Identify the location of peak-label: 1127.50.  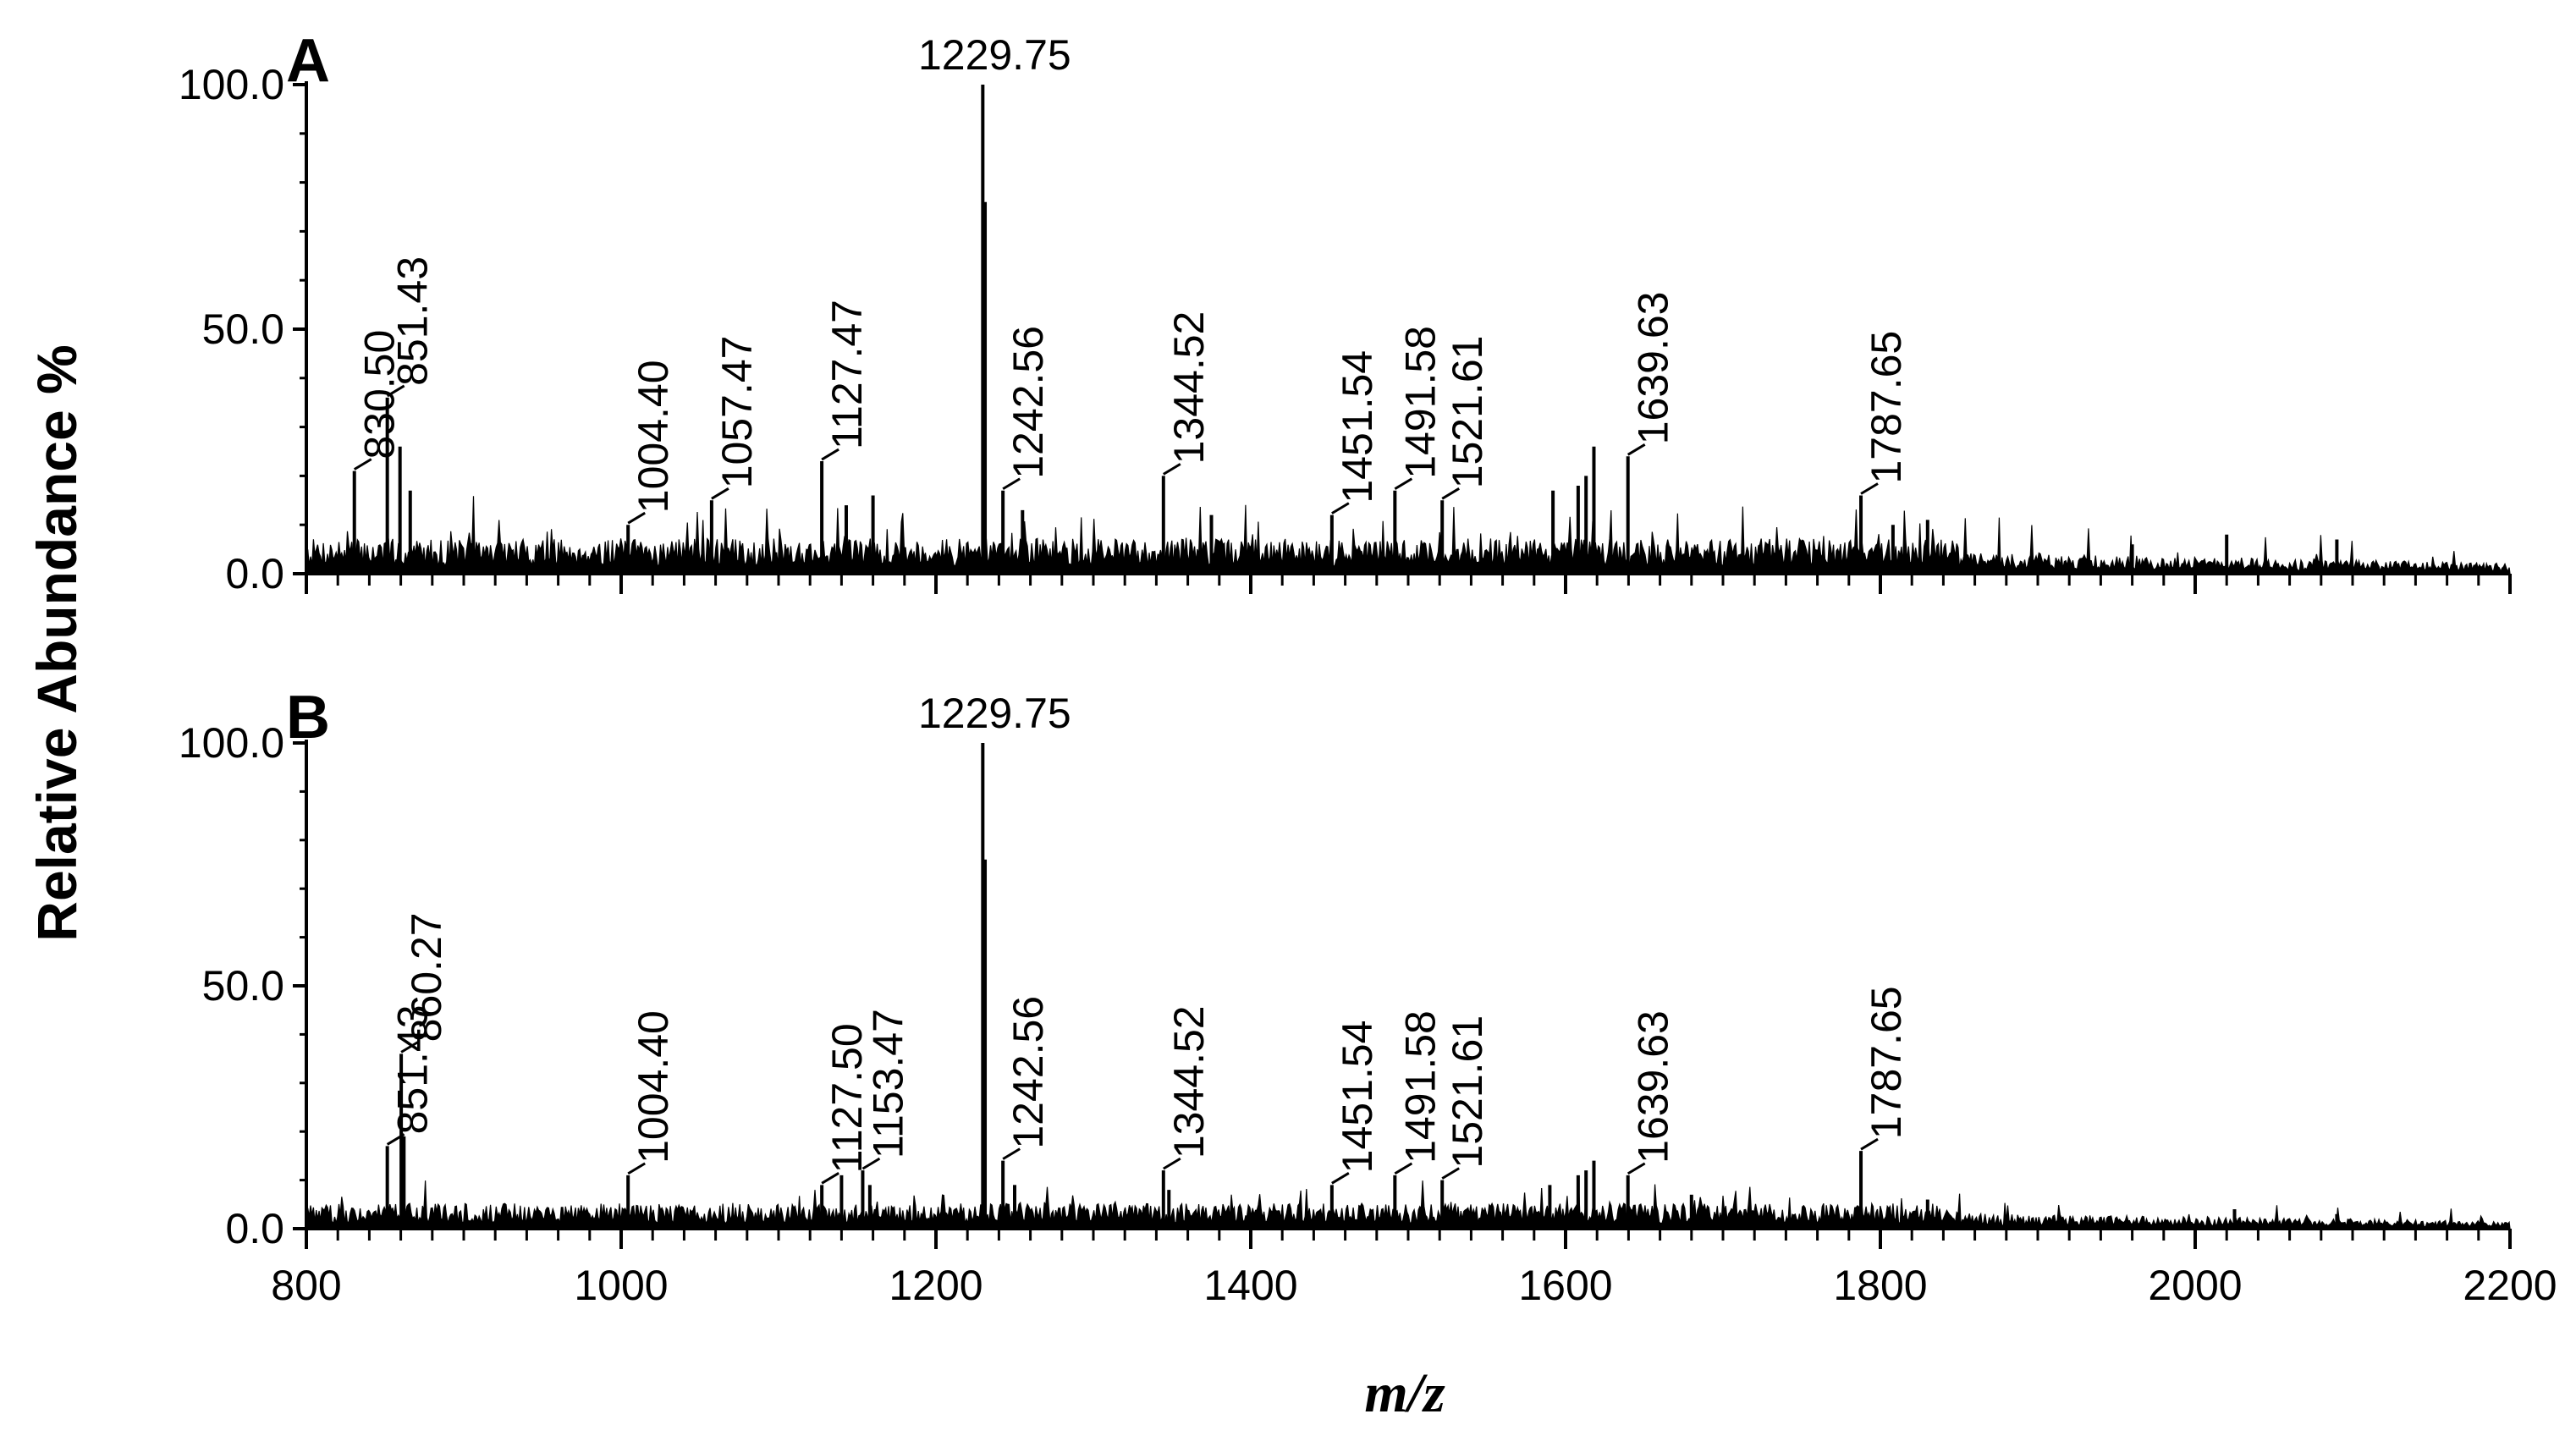
(847, 1098).